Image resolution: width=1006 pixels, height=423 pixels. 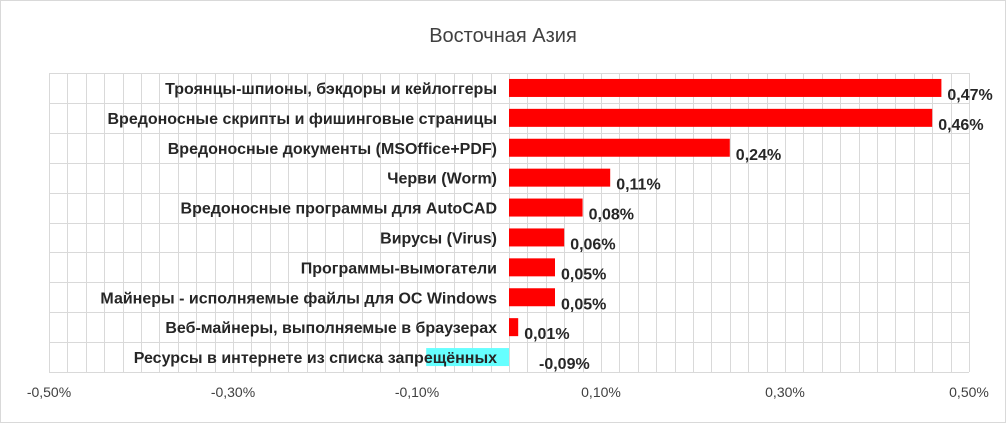 What do you see at coordinates (332, 149) in the screenshot?
I see `category-label: Вредоносные документы (MSOffice+PDF)` at bounding box center [332, 149].